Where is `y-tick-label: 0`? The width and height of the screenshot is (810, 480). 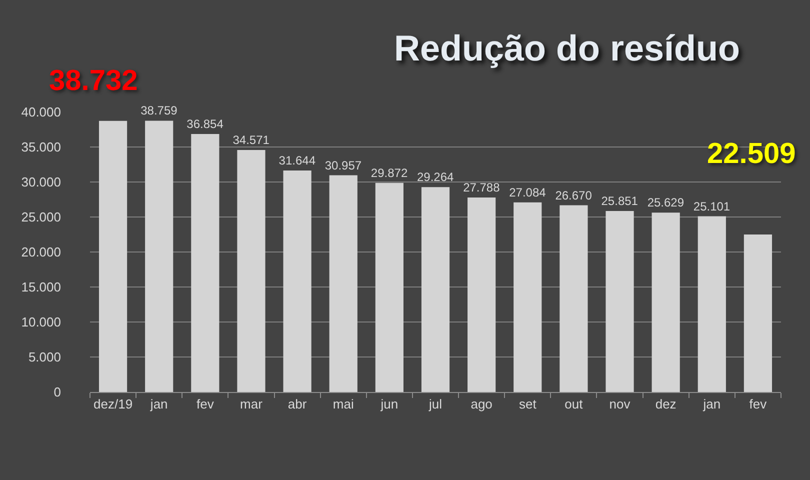 y-tick-label: 0 is located at coordinates (57, 392).